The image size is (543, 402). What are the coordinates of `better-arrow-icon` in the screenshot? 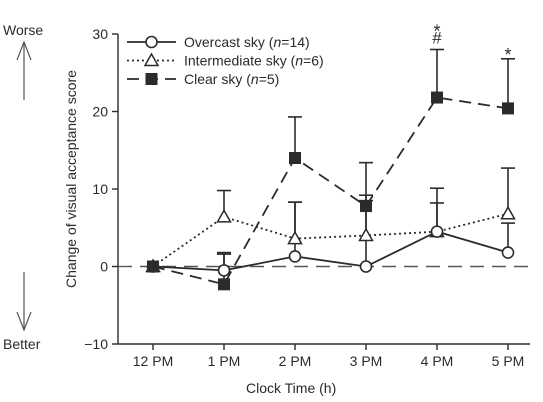 It's located at (24, 321).